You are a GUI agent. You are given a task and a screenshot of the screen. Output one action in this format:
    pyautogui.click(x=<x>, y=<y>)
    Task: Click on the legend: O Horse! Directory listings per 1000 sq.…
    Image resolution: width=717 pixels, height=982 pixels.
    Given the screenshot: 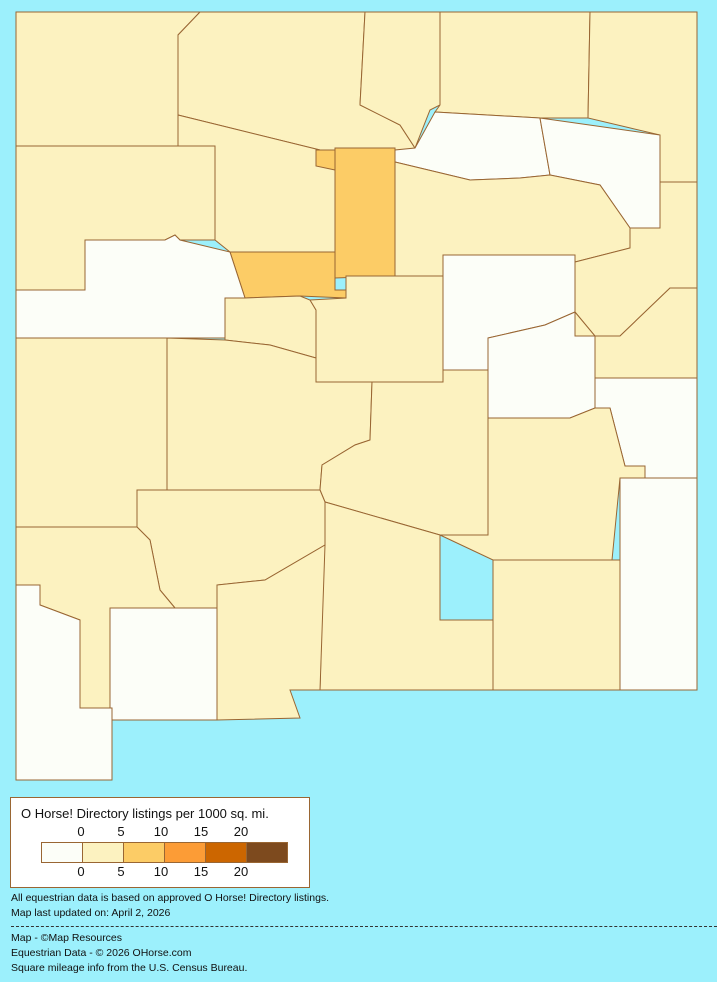 What is the action you would take?
    pyautogui.click(x=160, y=842)
    